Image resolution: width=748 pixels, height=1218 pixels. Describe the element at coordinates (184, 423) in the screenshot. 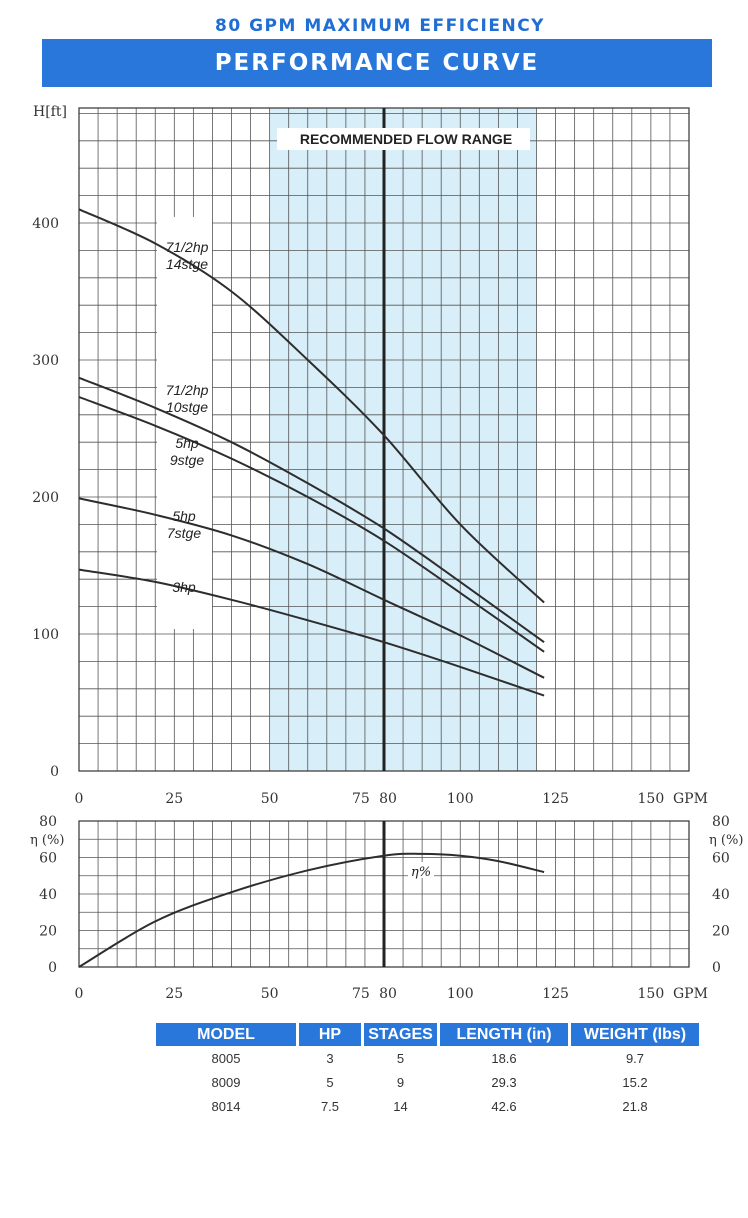

I see `curve-label-panel` at that location.